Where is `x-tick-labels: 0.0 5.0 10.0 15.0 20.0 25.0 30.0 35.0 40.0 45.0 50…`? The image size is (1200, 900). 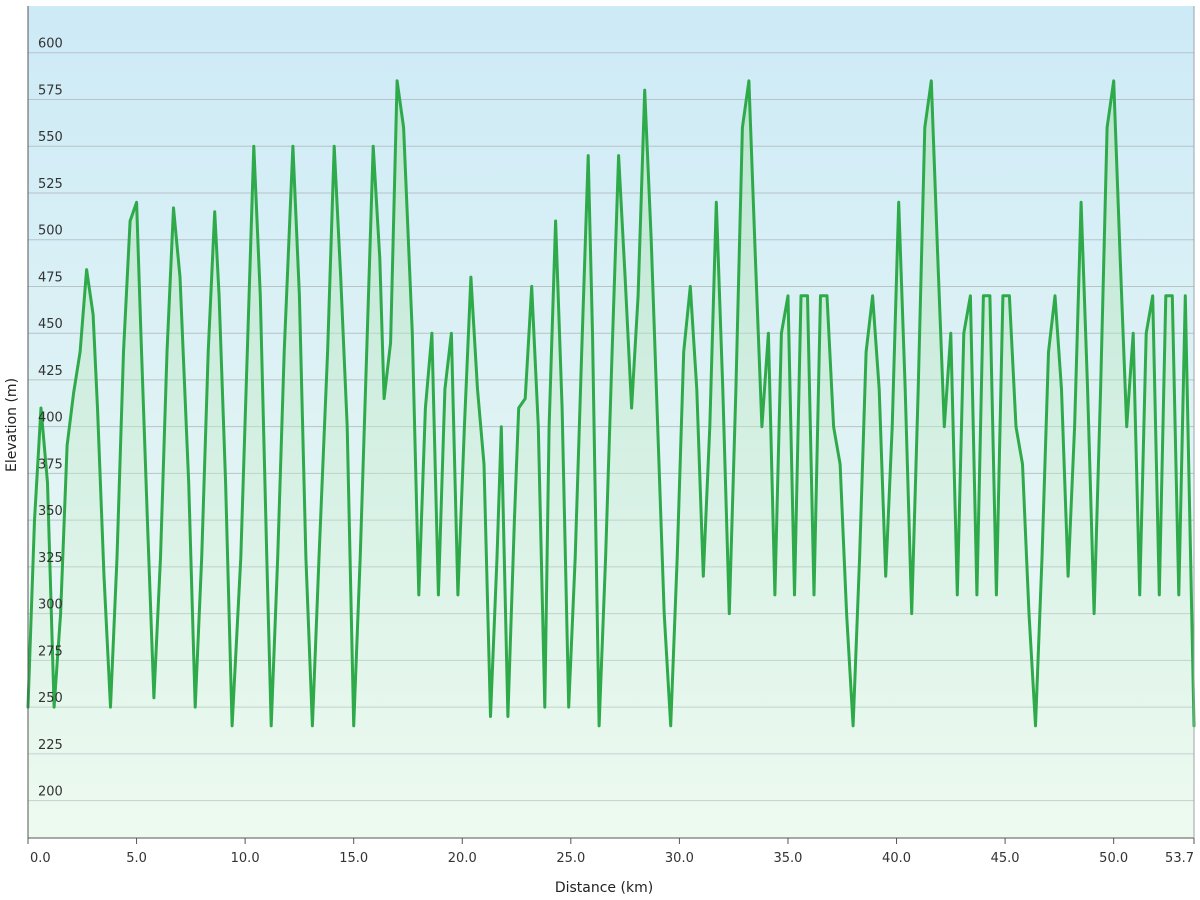
x-tick-labels: 0.0 5.0 10.0 15.0 20.0 25.0 30.0 35.0 40.0 45.0 50… is located at coordinates (611, 852).